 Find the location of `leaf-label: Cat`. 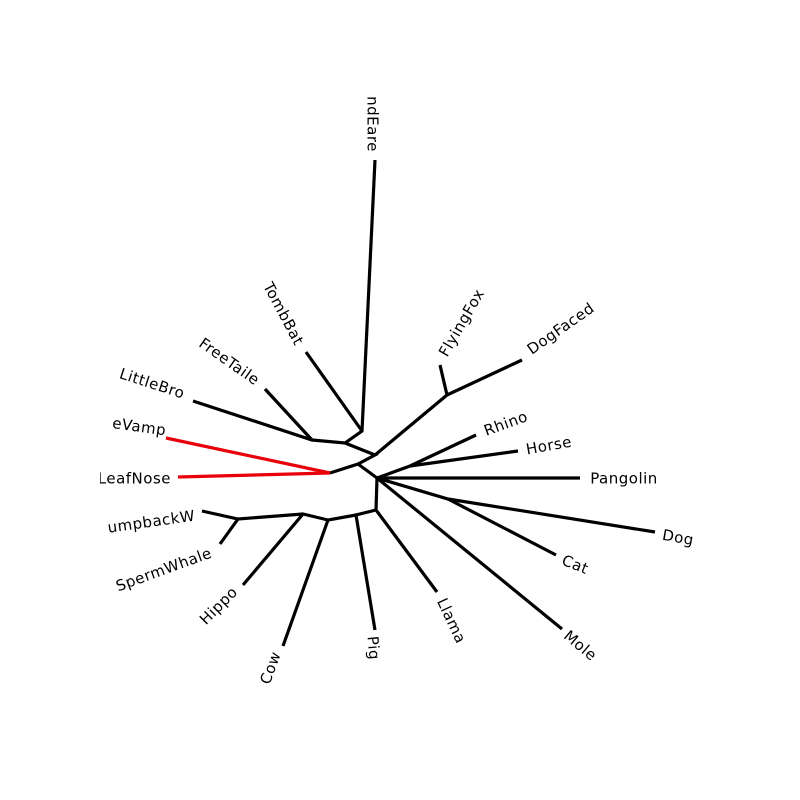

leaf-label: Cat is located at coordinates (575, 564).